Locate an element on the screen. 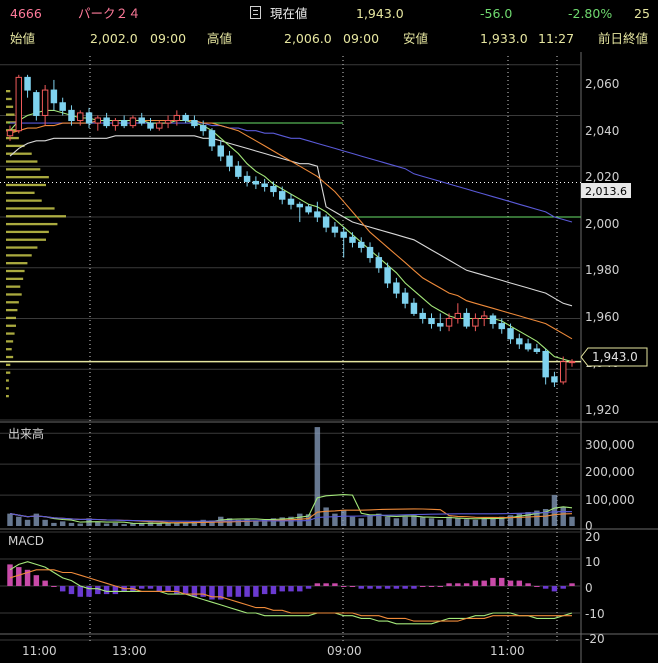 Image resolution: width=658 pixels, height=663 pixels. high-value: 2,006.0 is located at coordinates (308, 38).